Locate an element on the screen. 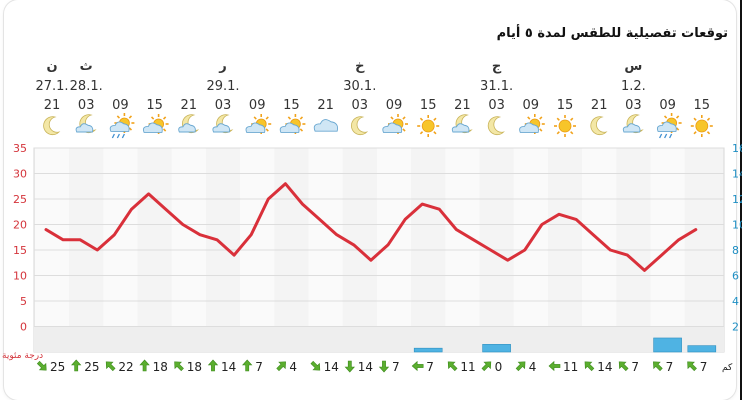 This screenshot has width=742, height=400. moon-shape is located at coordinates (52, 126).